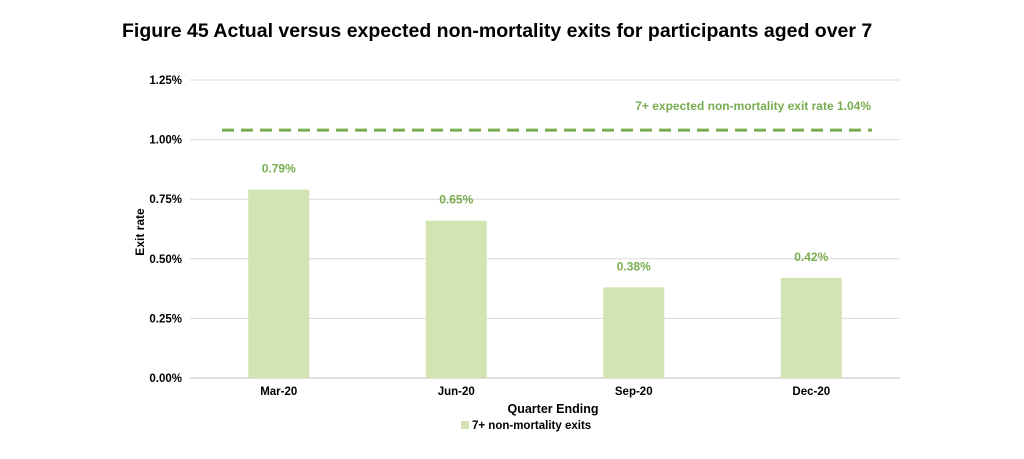  Describe the element at coordinates (553, 409) in the screenshot. I see `x-axis-label: Quarter Ending` at that location.